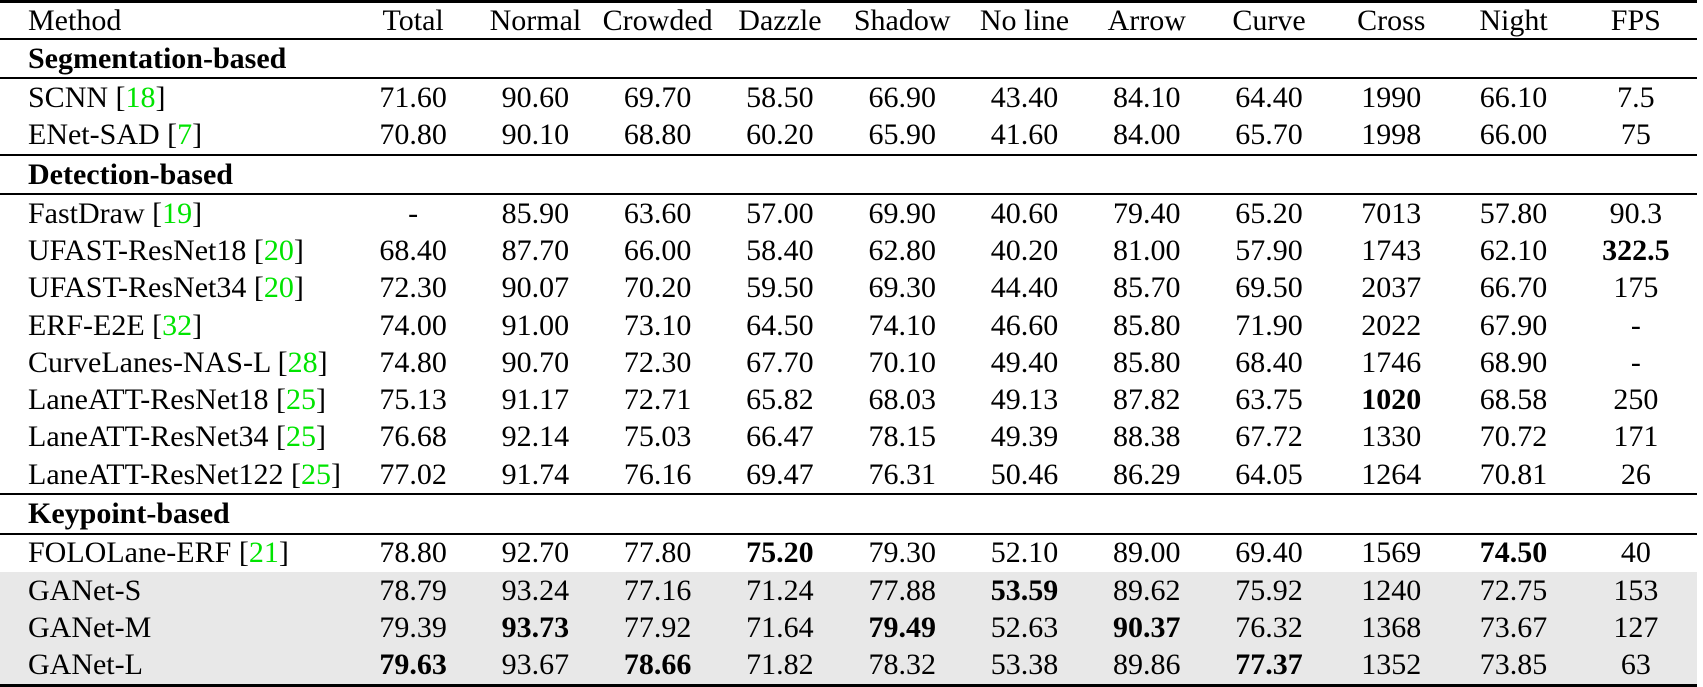  What do you see at coordinates (156, 474) in the screenshot?
I see `method-name: LaneATT-ResNet122` at bounding box center [156, 474].